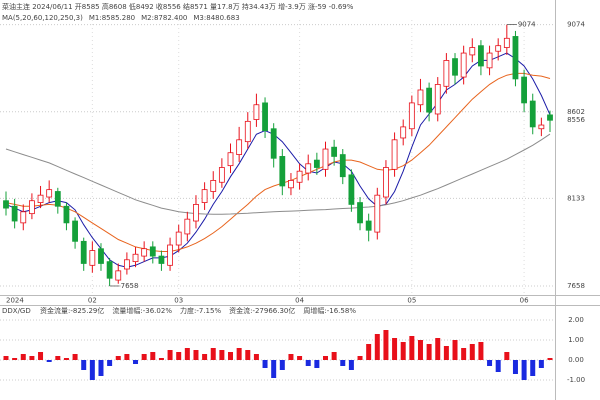  Describe the element at coordinates (164, 18) in the screenshot. I see `legend-entry: M2:8782.400` at that location.